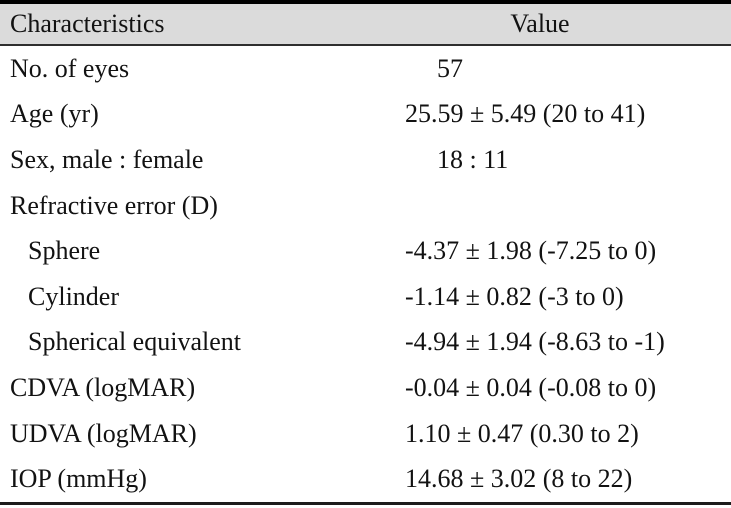 The height and width of the screenshot is (508, 731). I want to click on row-value: 57, so click(450, 68).